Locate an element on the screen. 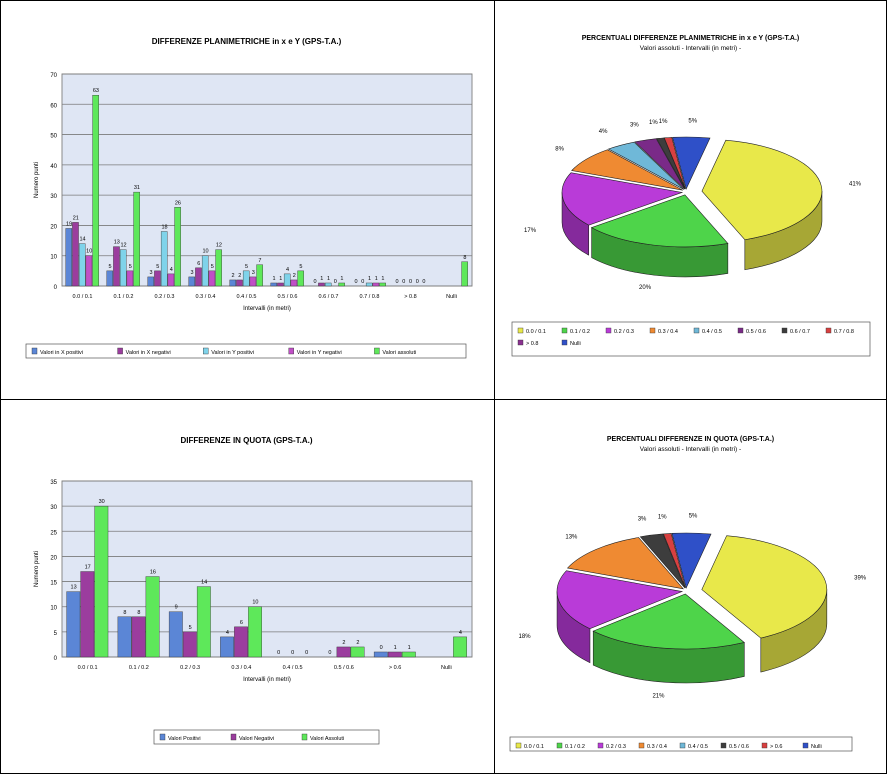 Image resolution: width=887 pixels, height=774 pixels. data-label: 9 is located at coordinates (176, 608).